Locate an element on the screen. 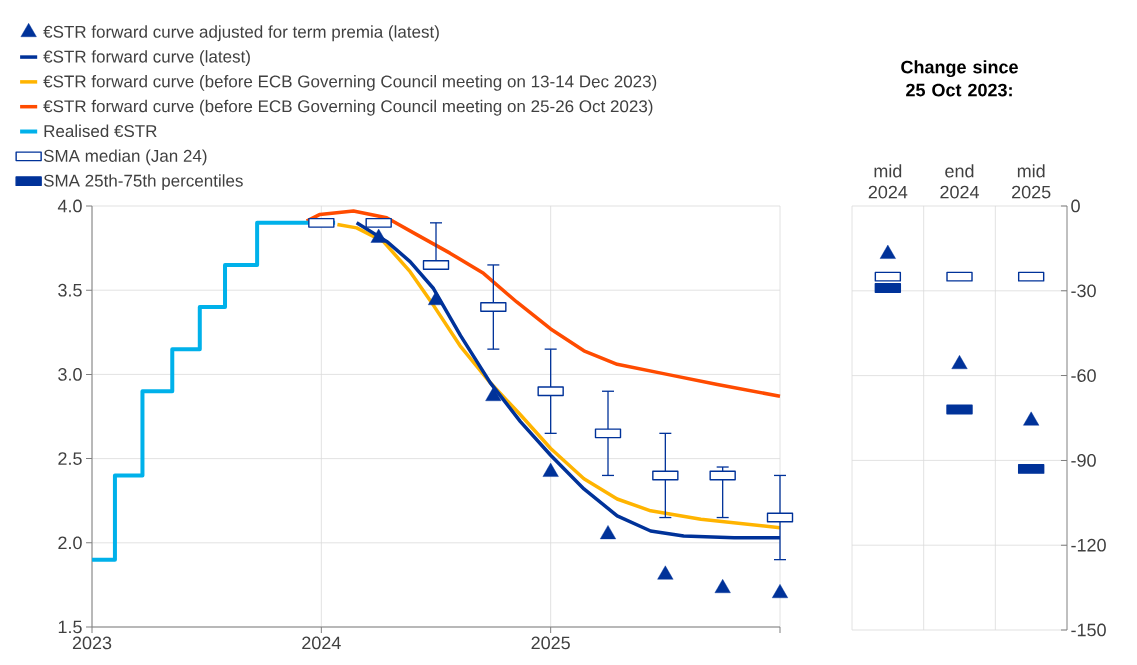 The image size is (1137, 665). y-tick-label: -60 is located at coordinates (1083, 375).